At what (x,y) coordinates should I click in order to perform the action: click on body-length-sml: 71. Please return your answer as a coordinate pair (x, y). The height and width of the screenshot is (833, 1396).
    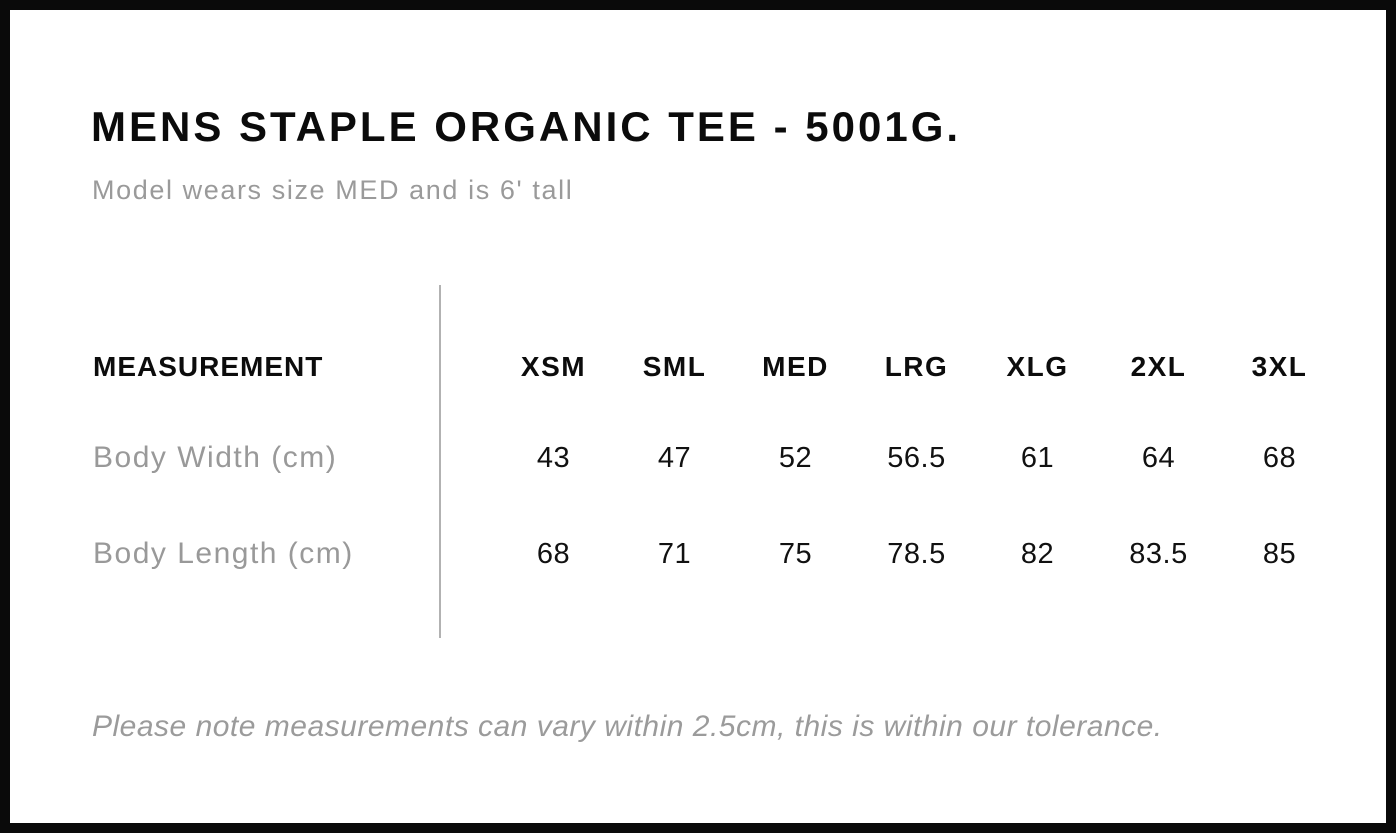
    Looking at the image, I should click on (674, 553).